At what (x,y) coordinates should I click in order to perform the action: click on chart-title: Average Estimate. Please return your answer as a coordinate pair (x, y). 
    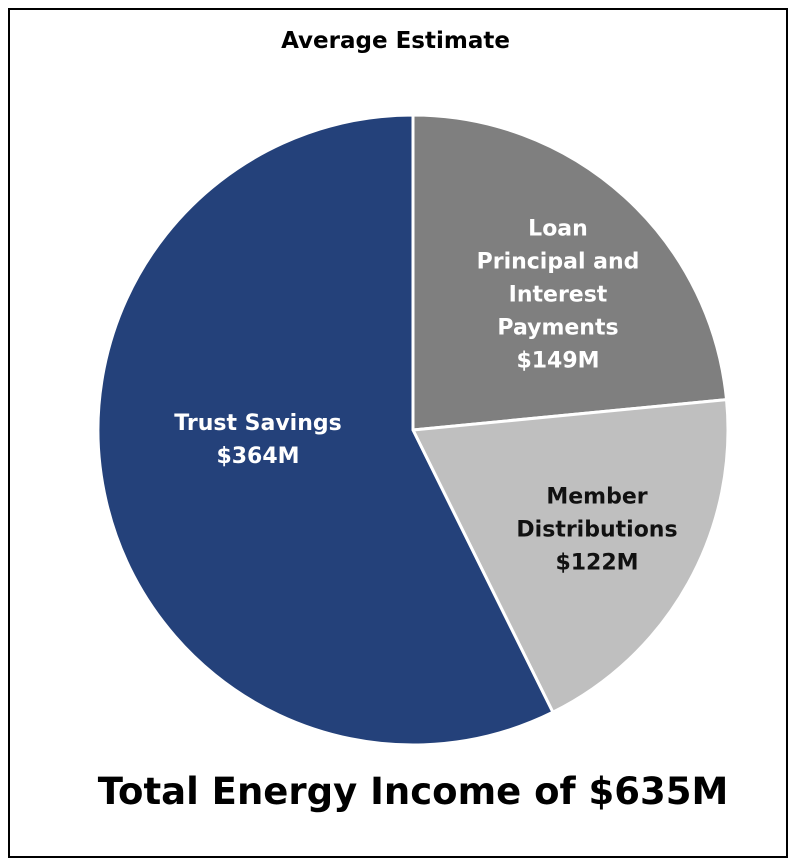
    Looking at the image, I should click on (395, 41).